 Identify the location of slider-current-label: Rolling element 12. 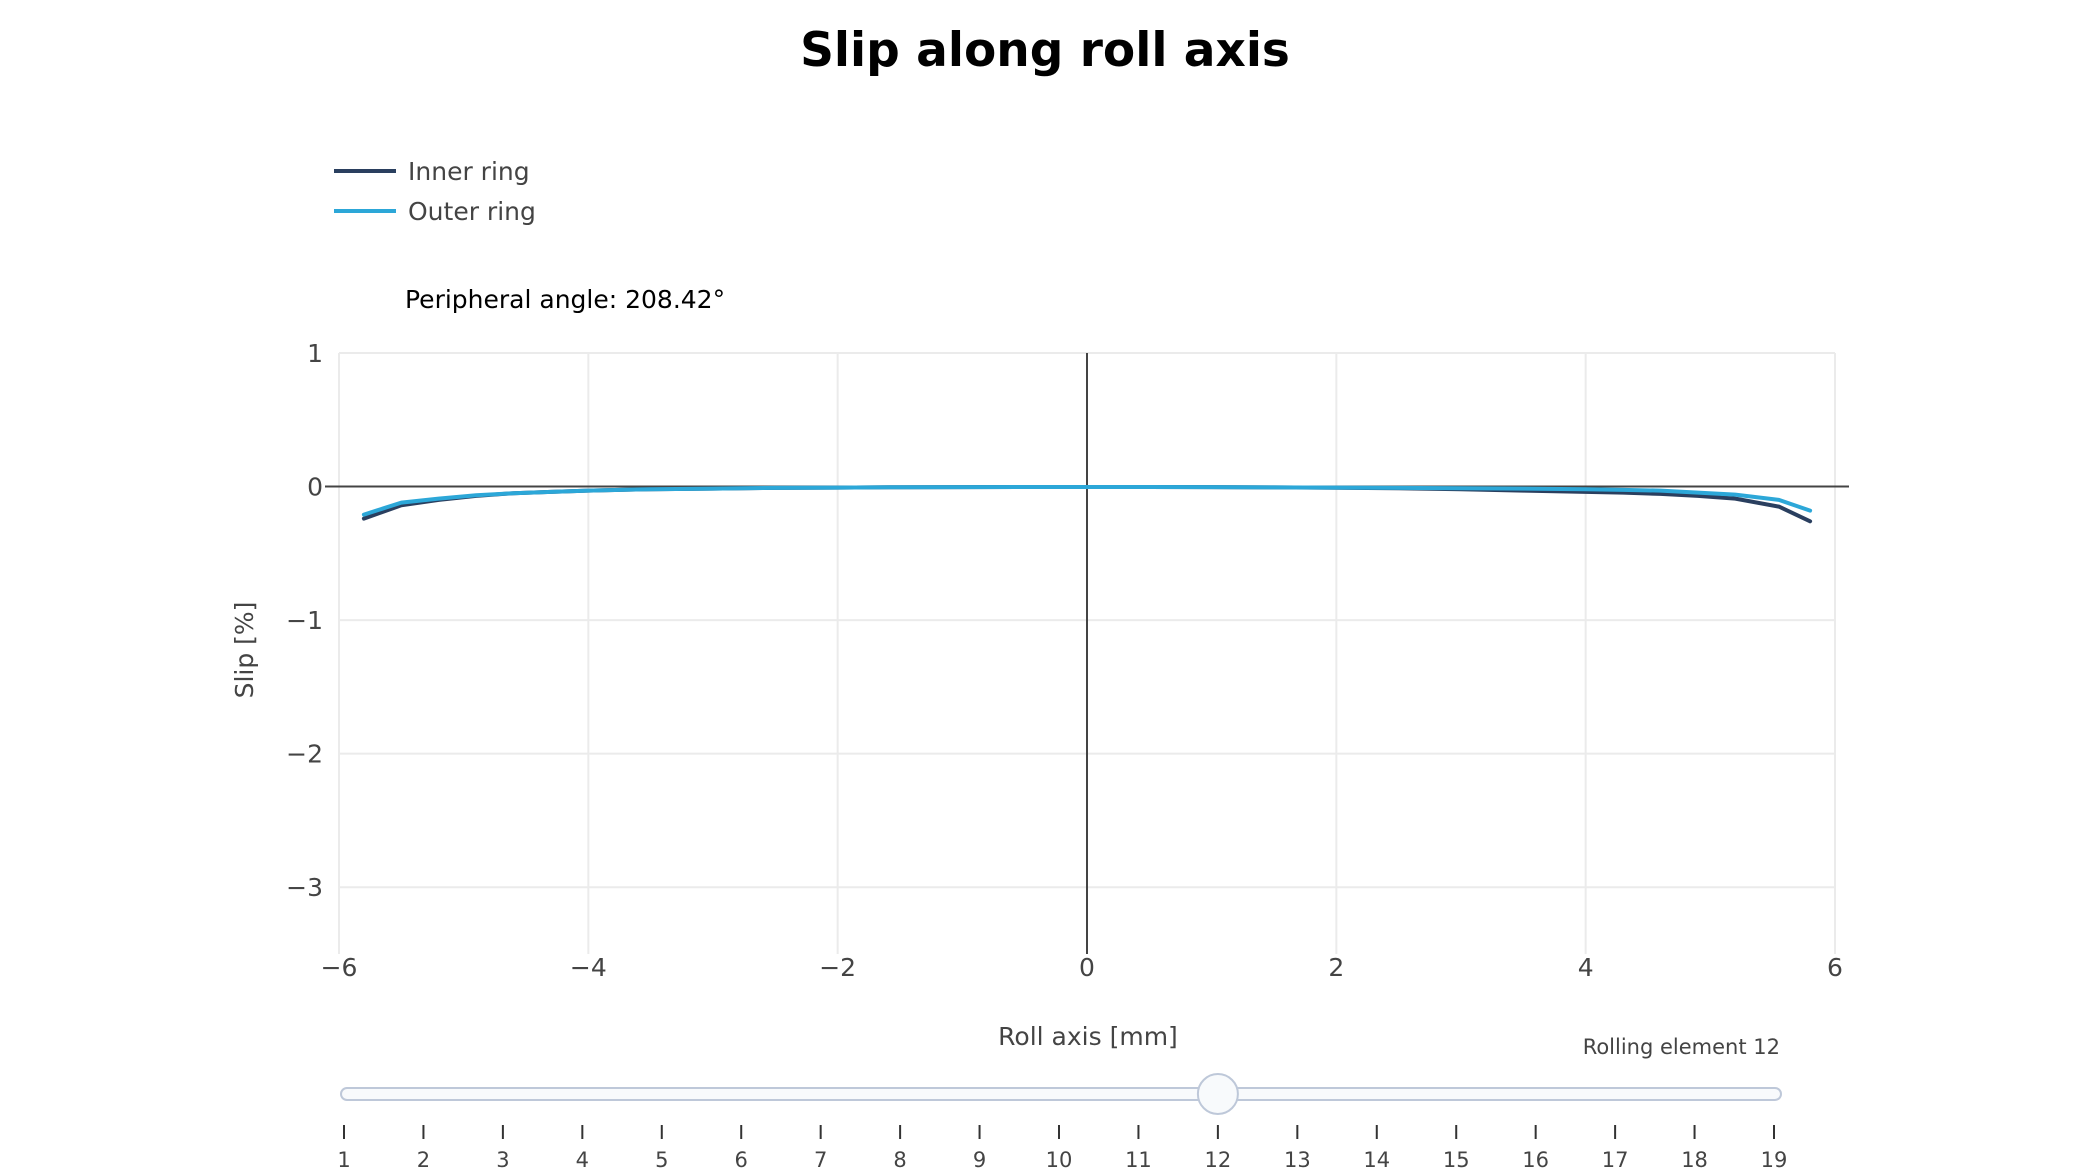
(1681, 1047).